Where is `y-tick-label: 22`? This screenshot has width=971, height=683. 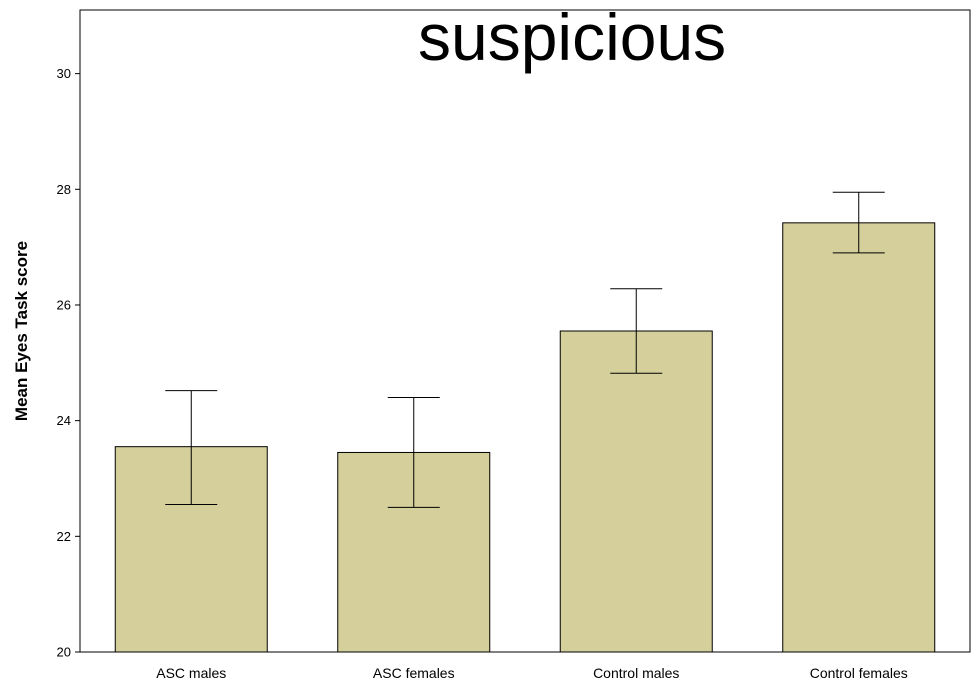 y-tick-label: 22 is located at coordinates (64, 536).